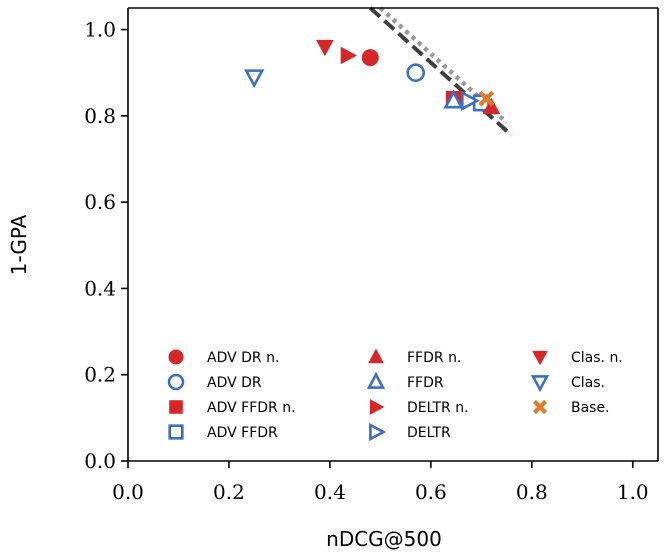 The width and height of the screenshot is (672, 556). Describe the element at coordinates (425, 383) in the screenshot. I see `legend-label-ffdr: FFDR` at that location.